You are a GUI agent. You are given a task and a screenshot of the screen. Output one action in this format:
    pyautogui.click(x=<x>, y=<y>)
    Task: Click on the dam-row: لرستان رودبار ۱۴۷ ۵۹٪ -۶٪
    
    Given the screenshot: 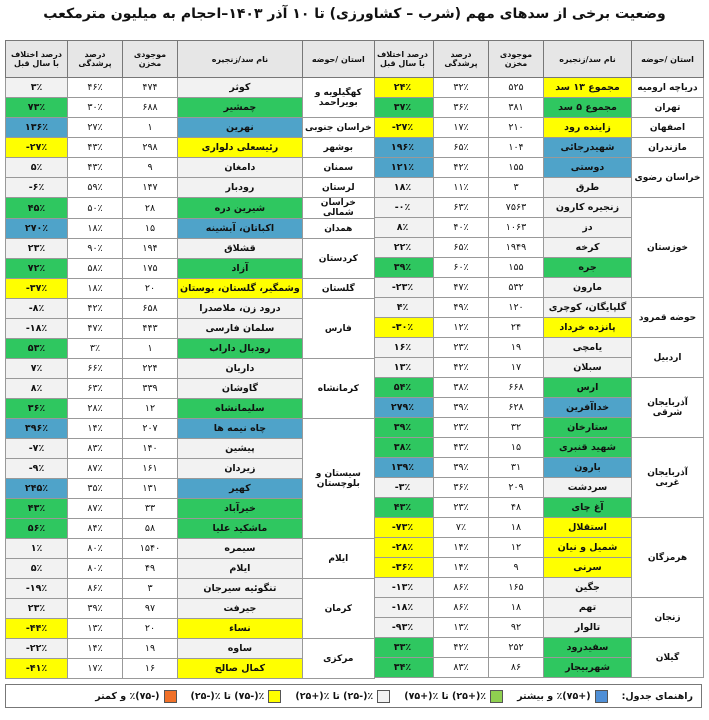 What is the action you would take?
    pyautogui.click(x=190, y=187)
    